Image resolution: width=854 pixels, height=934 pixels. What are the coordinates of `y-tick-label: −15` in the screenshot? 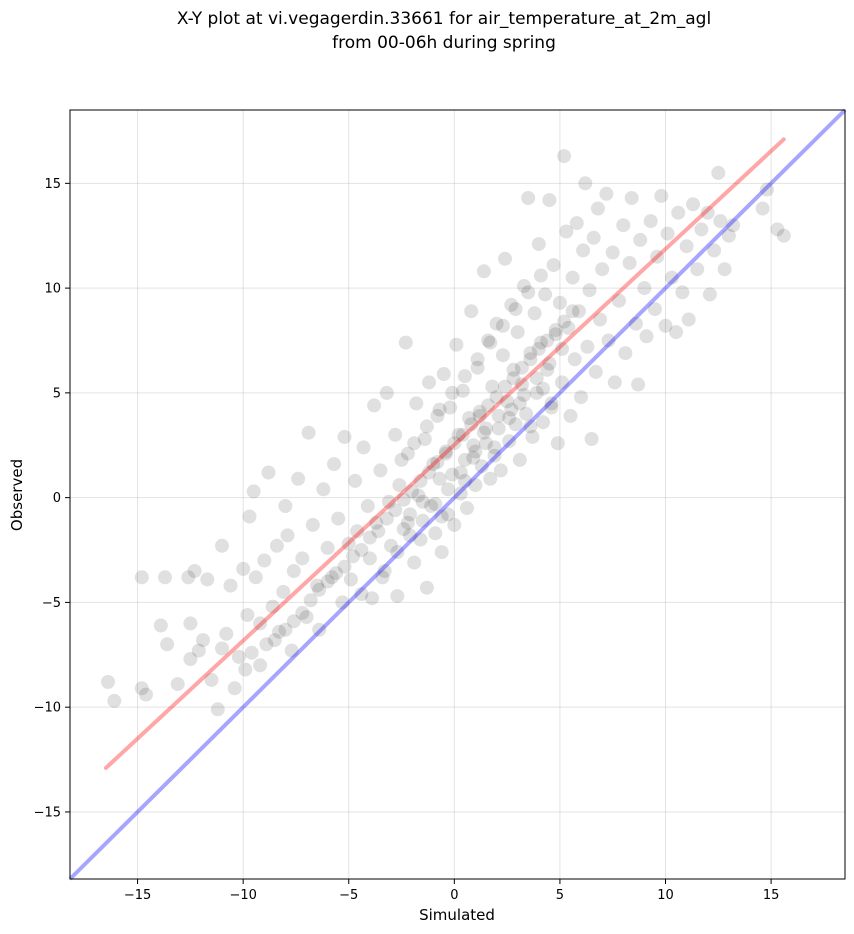 It's located at (47, 812).